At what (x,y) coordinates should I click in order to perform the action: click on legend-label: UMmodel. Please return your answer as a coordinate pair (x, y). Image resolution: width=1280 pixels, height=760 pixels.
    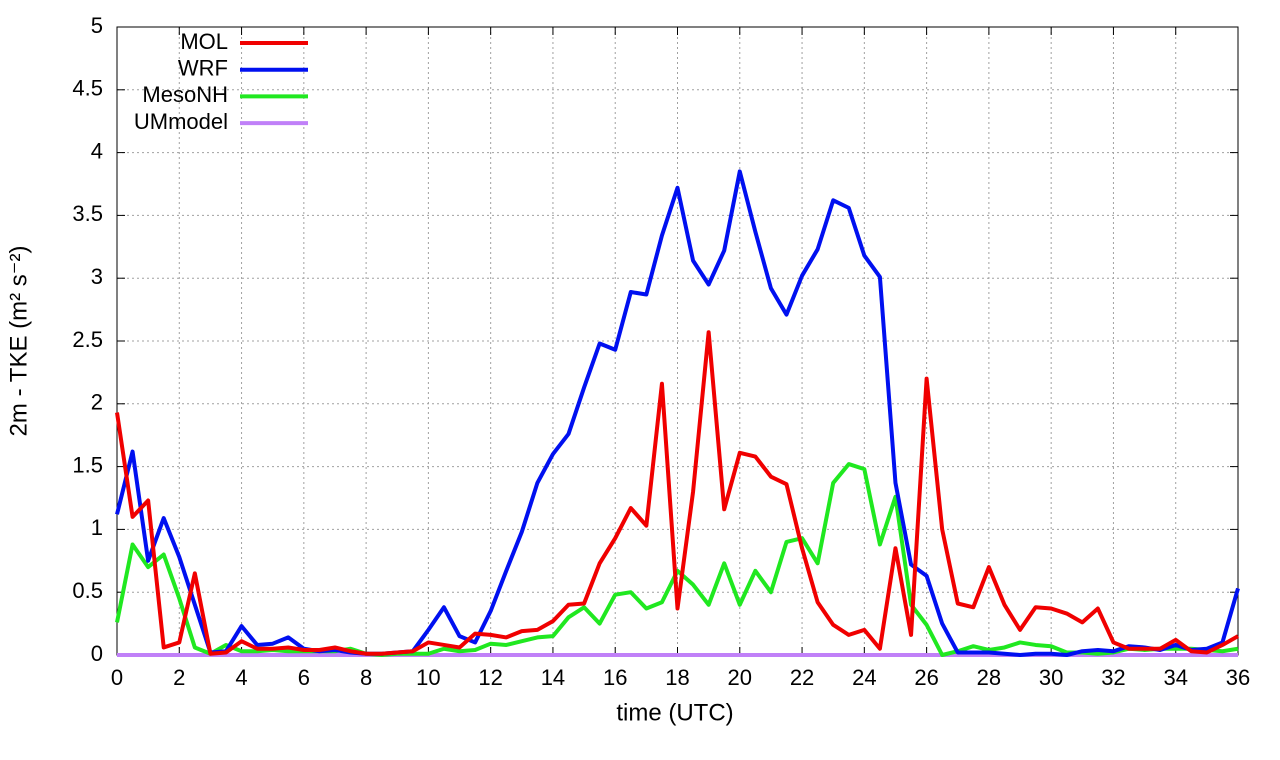
    Looking at the image, I should click on (181, 121).